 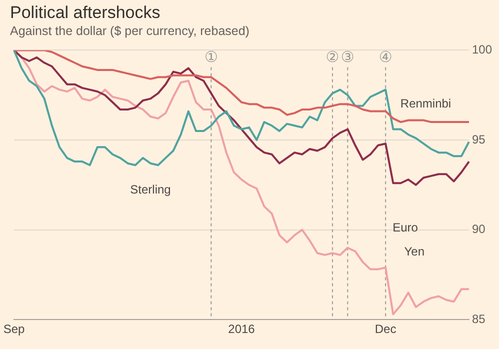 I want to click on x-tick-label: 2016, so click(x=242, y=329).